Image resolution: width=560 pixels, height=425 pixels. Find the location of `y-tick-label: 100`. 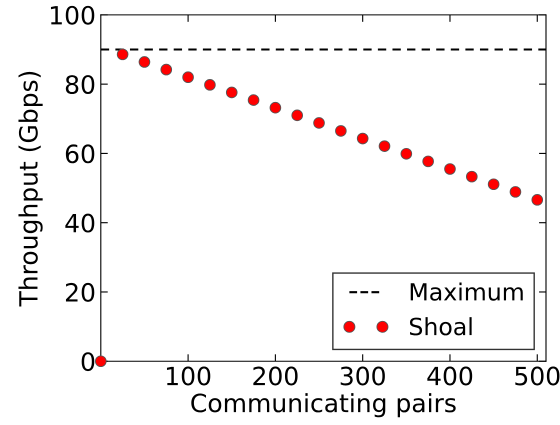

y-tick-label: 100 is located at coordinates (72, 15).